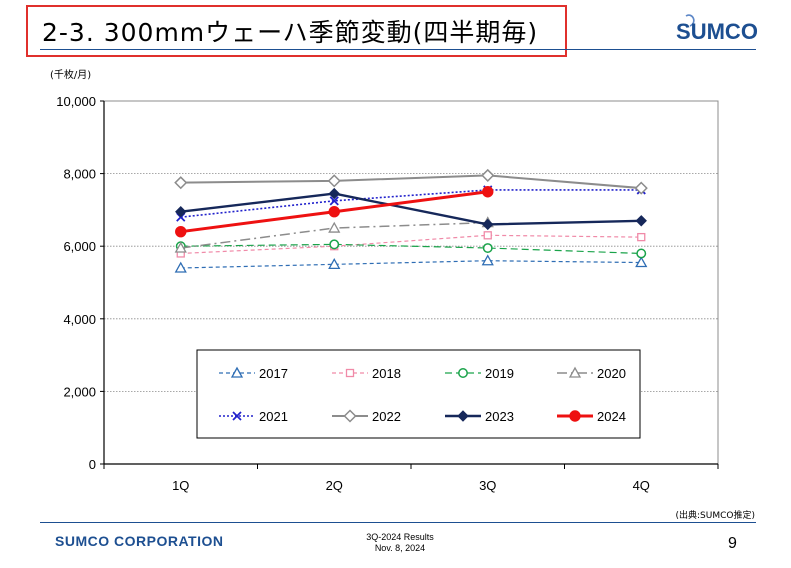 This screenshot has width=791, height=568. I want to click on logo-swoosh-icon, so click(690, 20).